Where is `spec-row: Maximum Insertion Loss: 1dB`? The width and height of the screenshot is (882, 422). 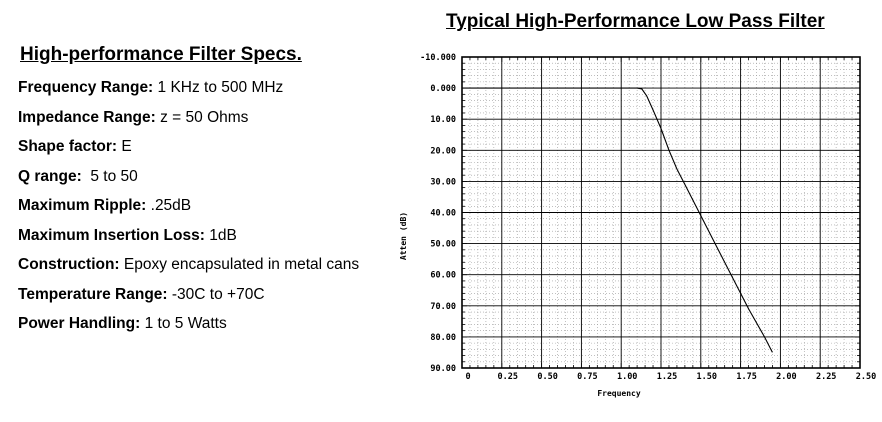 spec-row: Maximum Insertion Loss: 1dB is located at coordinates (208, 240).